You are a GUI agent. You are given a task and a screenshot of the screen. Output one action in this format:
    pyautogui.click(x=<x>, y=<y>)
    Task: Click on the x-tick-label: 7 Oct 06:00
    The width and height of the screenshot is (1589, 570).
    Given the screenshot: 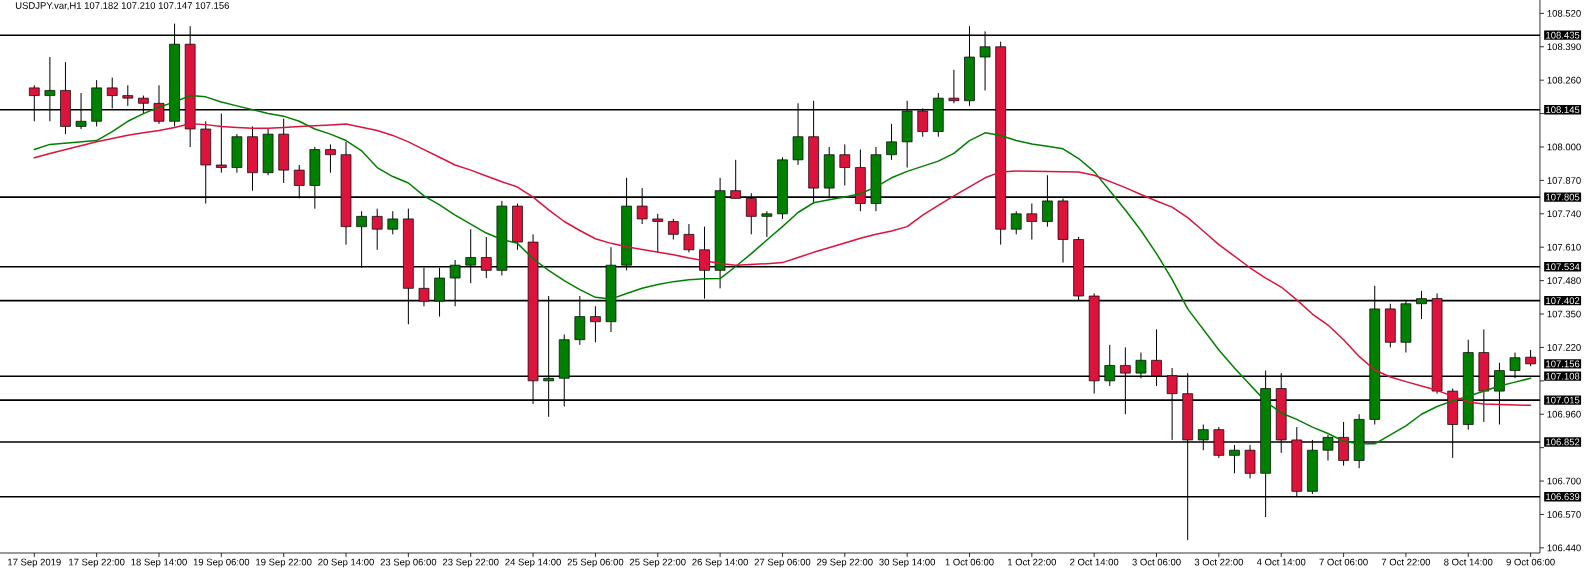 What is the action you would take?
    pyautogui.click(x=1343, y=562)
    